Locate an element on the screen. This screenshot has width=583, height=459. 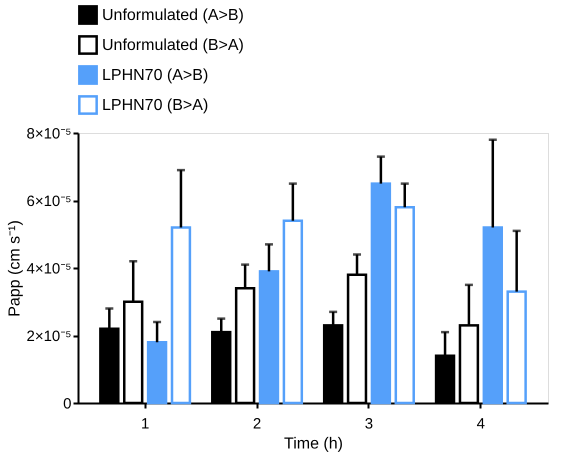
y-axis-title: Papp (cm s⁻¹) is located at coordinates (15, 268).